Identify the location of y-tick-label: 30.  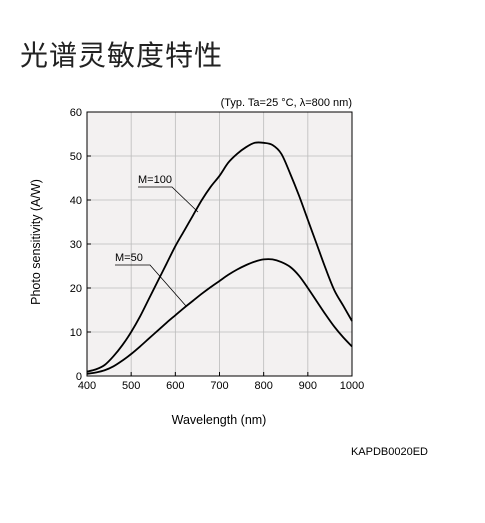
(76, 245).